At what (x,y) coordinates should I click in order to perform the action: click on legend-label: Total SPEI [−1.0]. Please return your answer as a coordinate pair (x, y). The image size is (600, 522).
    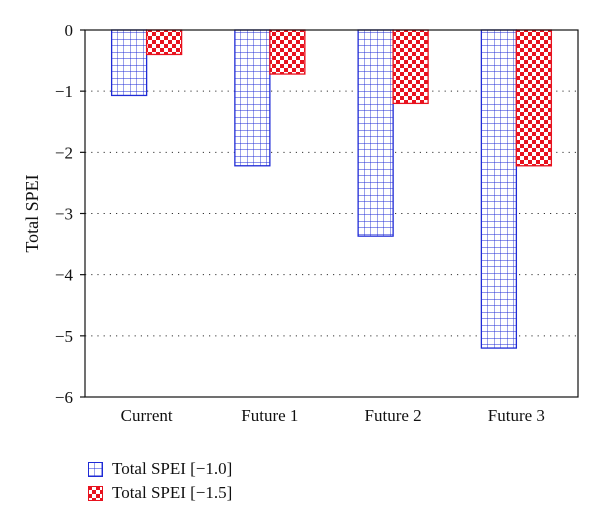
    Looking at the image, I should click on (172, 468).